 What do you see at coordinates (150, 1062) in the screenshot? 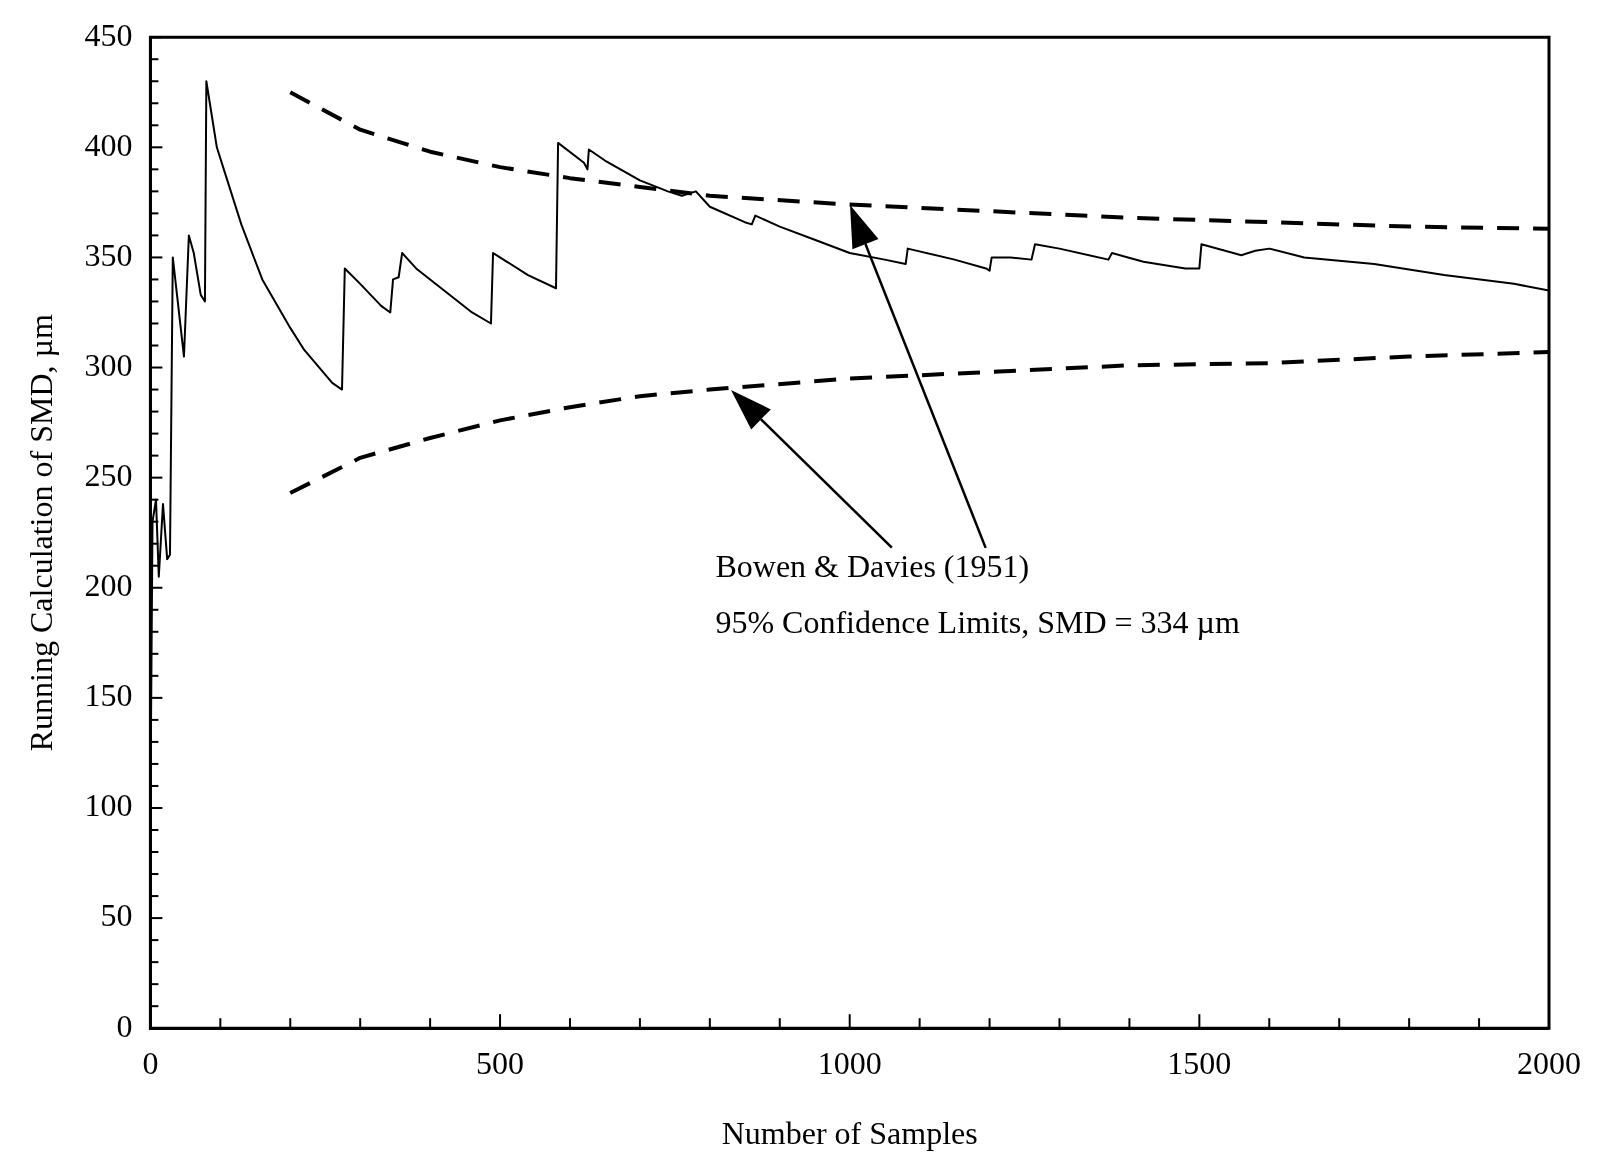
I see `x-tick-label: 0` at bounding box center [150, 1062].